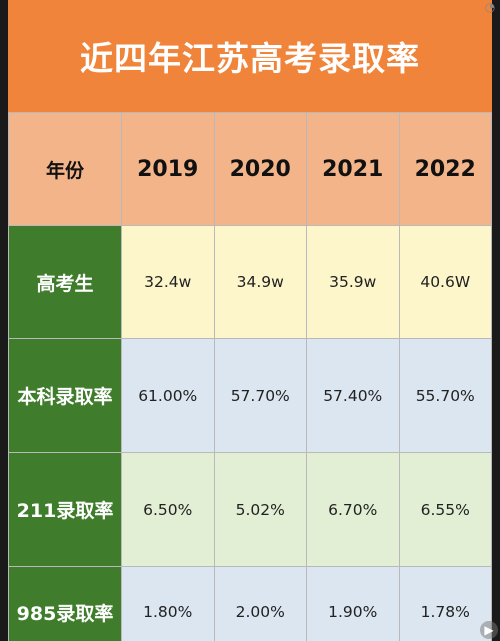  What do you see at coordinates (168, 603) in the screenshot?
I see `table-cell: 1.80%` at bounding box center [168, 603].